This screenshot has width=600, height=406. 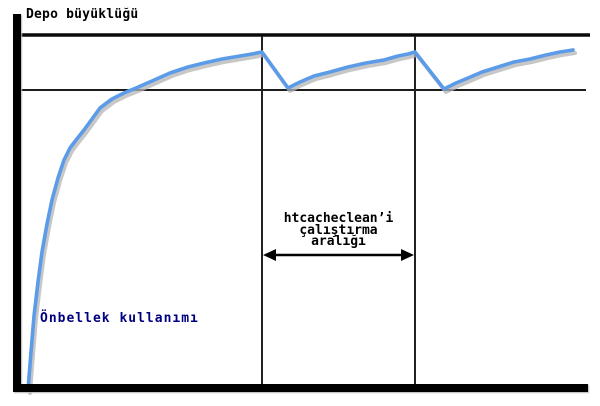 What do you see at coordinates (82, 14) in the screenshot?
I see `chart-title: Depo büyüklüğü` at bounding box center [82, 14].